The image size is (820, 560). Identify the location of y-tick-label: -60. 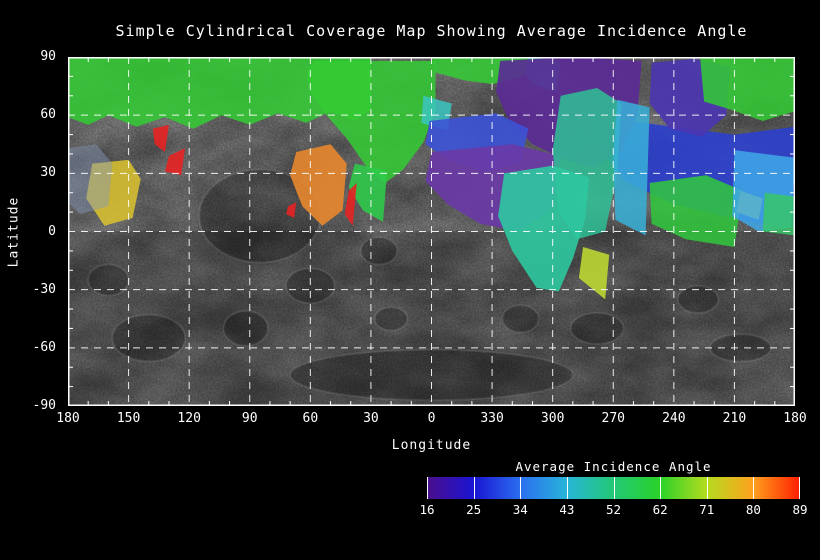
(44, 347).